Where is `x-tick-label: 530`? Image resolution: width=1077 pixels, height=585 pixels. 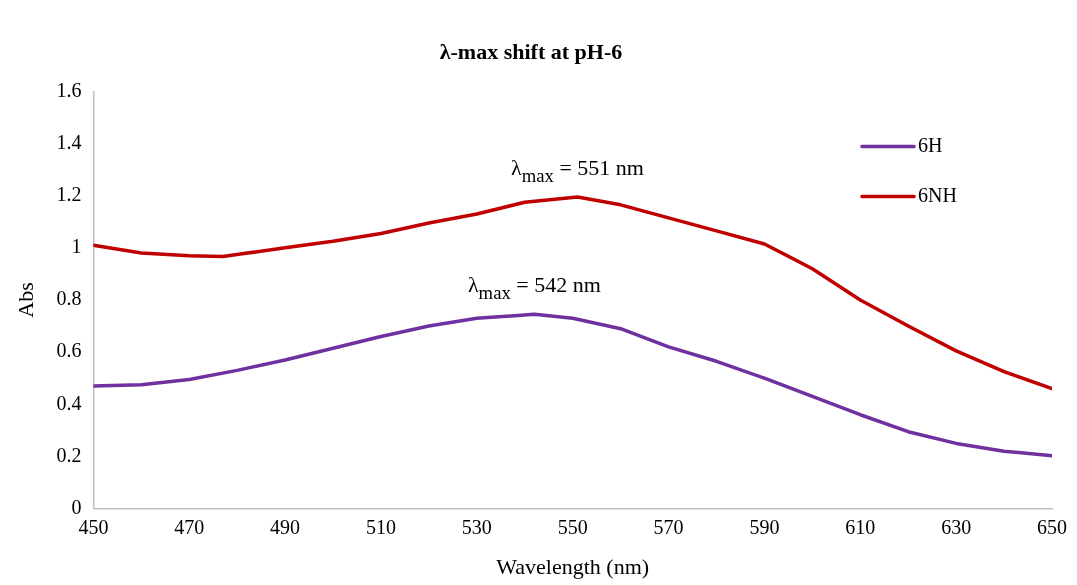 x-tick-label: 530 is located at coordinates (476, 526).